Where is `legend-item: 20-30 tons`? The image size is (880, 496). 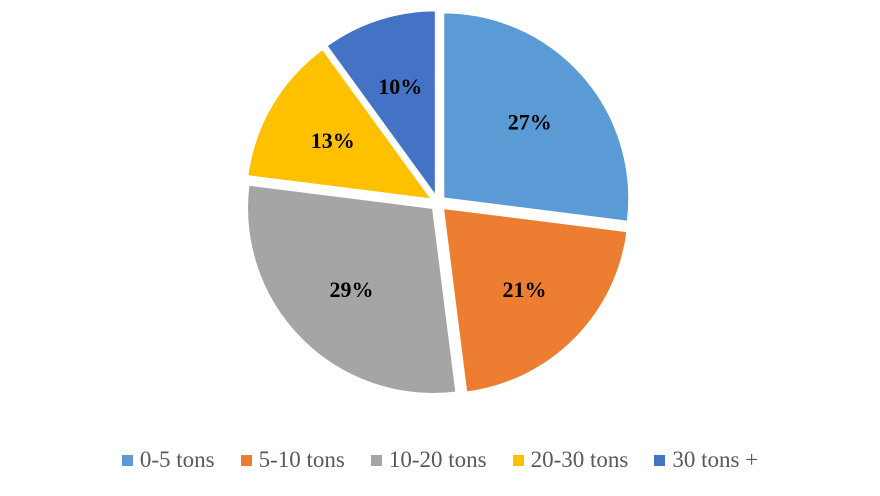
legend-item: 20-30 tons is located at coordinates (570, 460).